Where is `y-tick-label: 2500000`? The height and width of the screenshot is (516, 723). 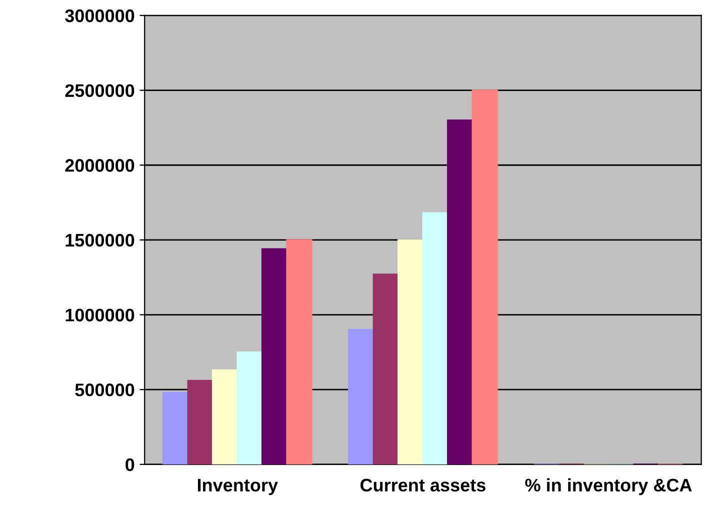 y-tick-label: 2500000 is located at coordinates (99, 91).